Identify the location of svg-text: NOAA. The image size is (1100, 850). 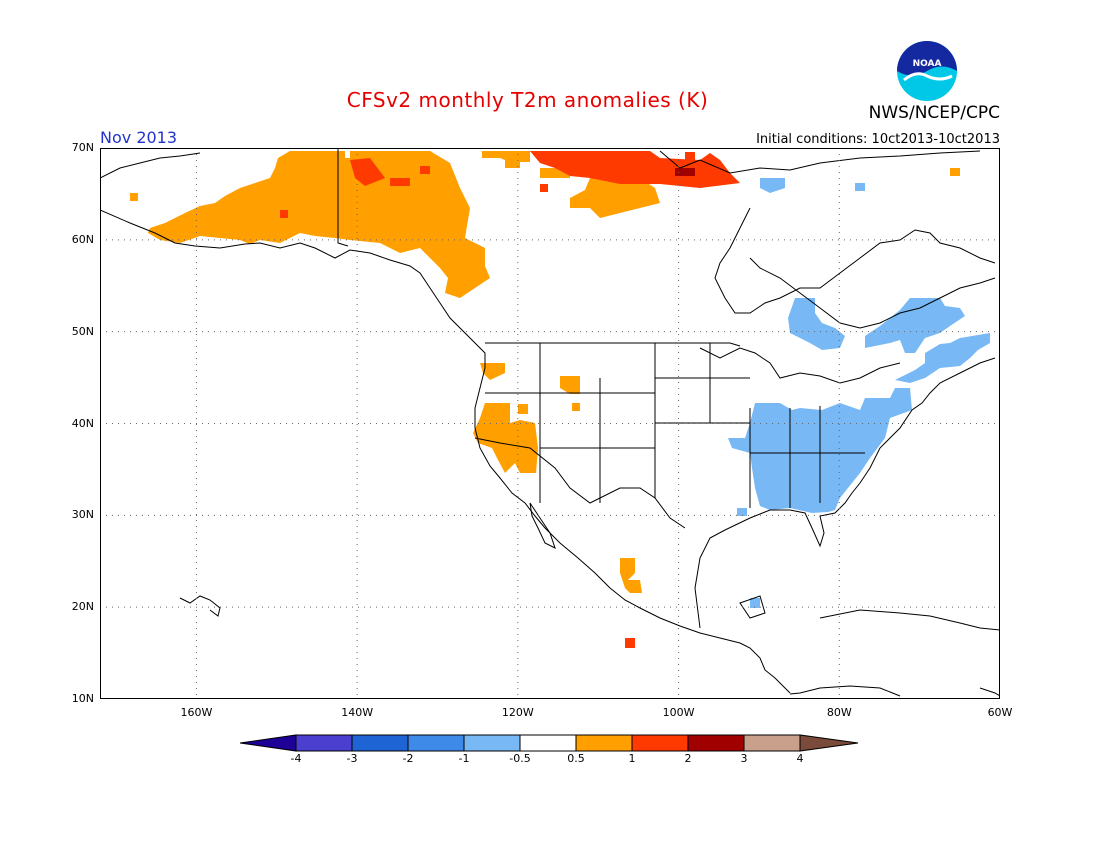
(927, 64).